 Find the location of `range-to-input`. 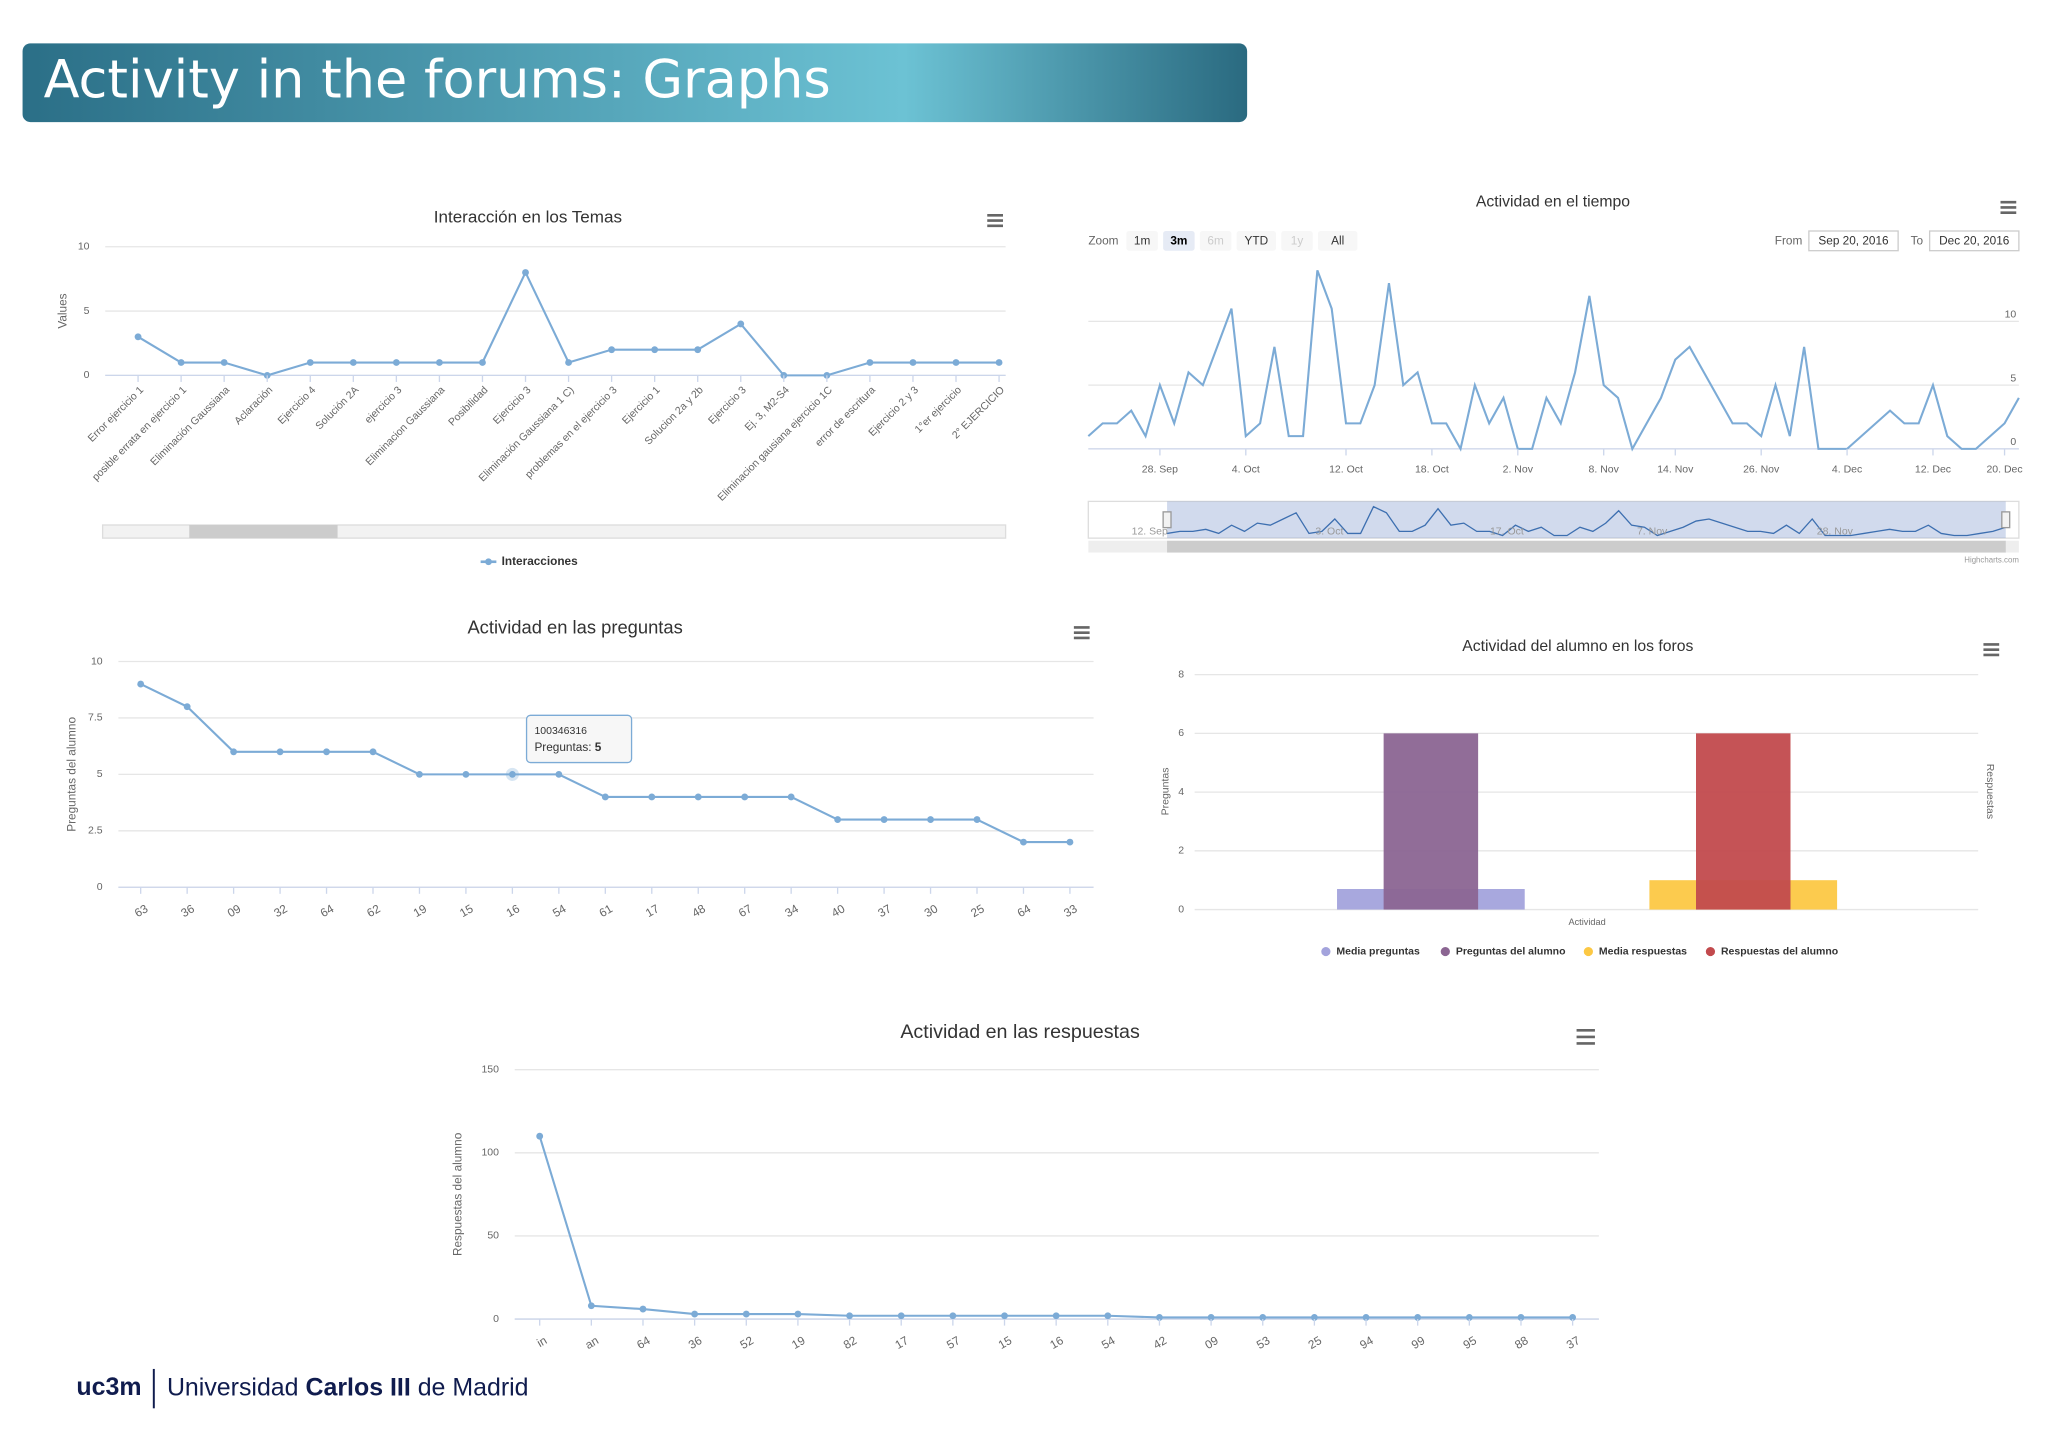

range-to-input is located at coordinates (1974, 241).